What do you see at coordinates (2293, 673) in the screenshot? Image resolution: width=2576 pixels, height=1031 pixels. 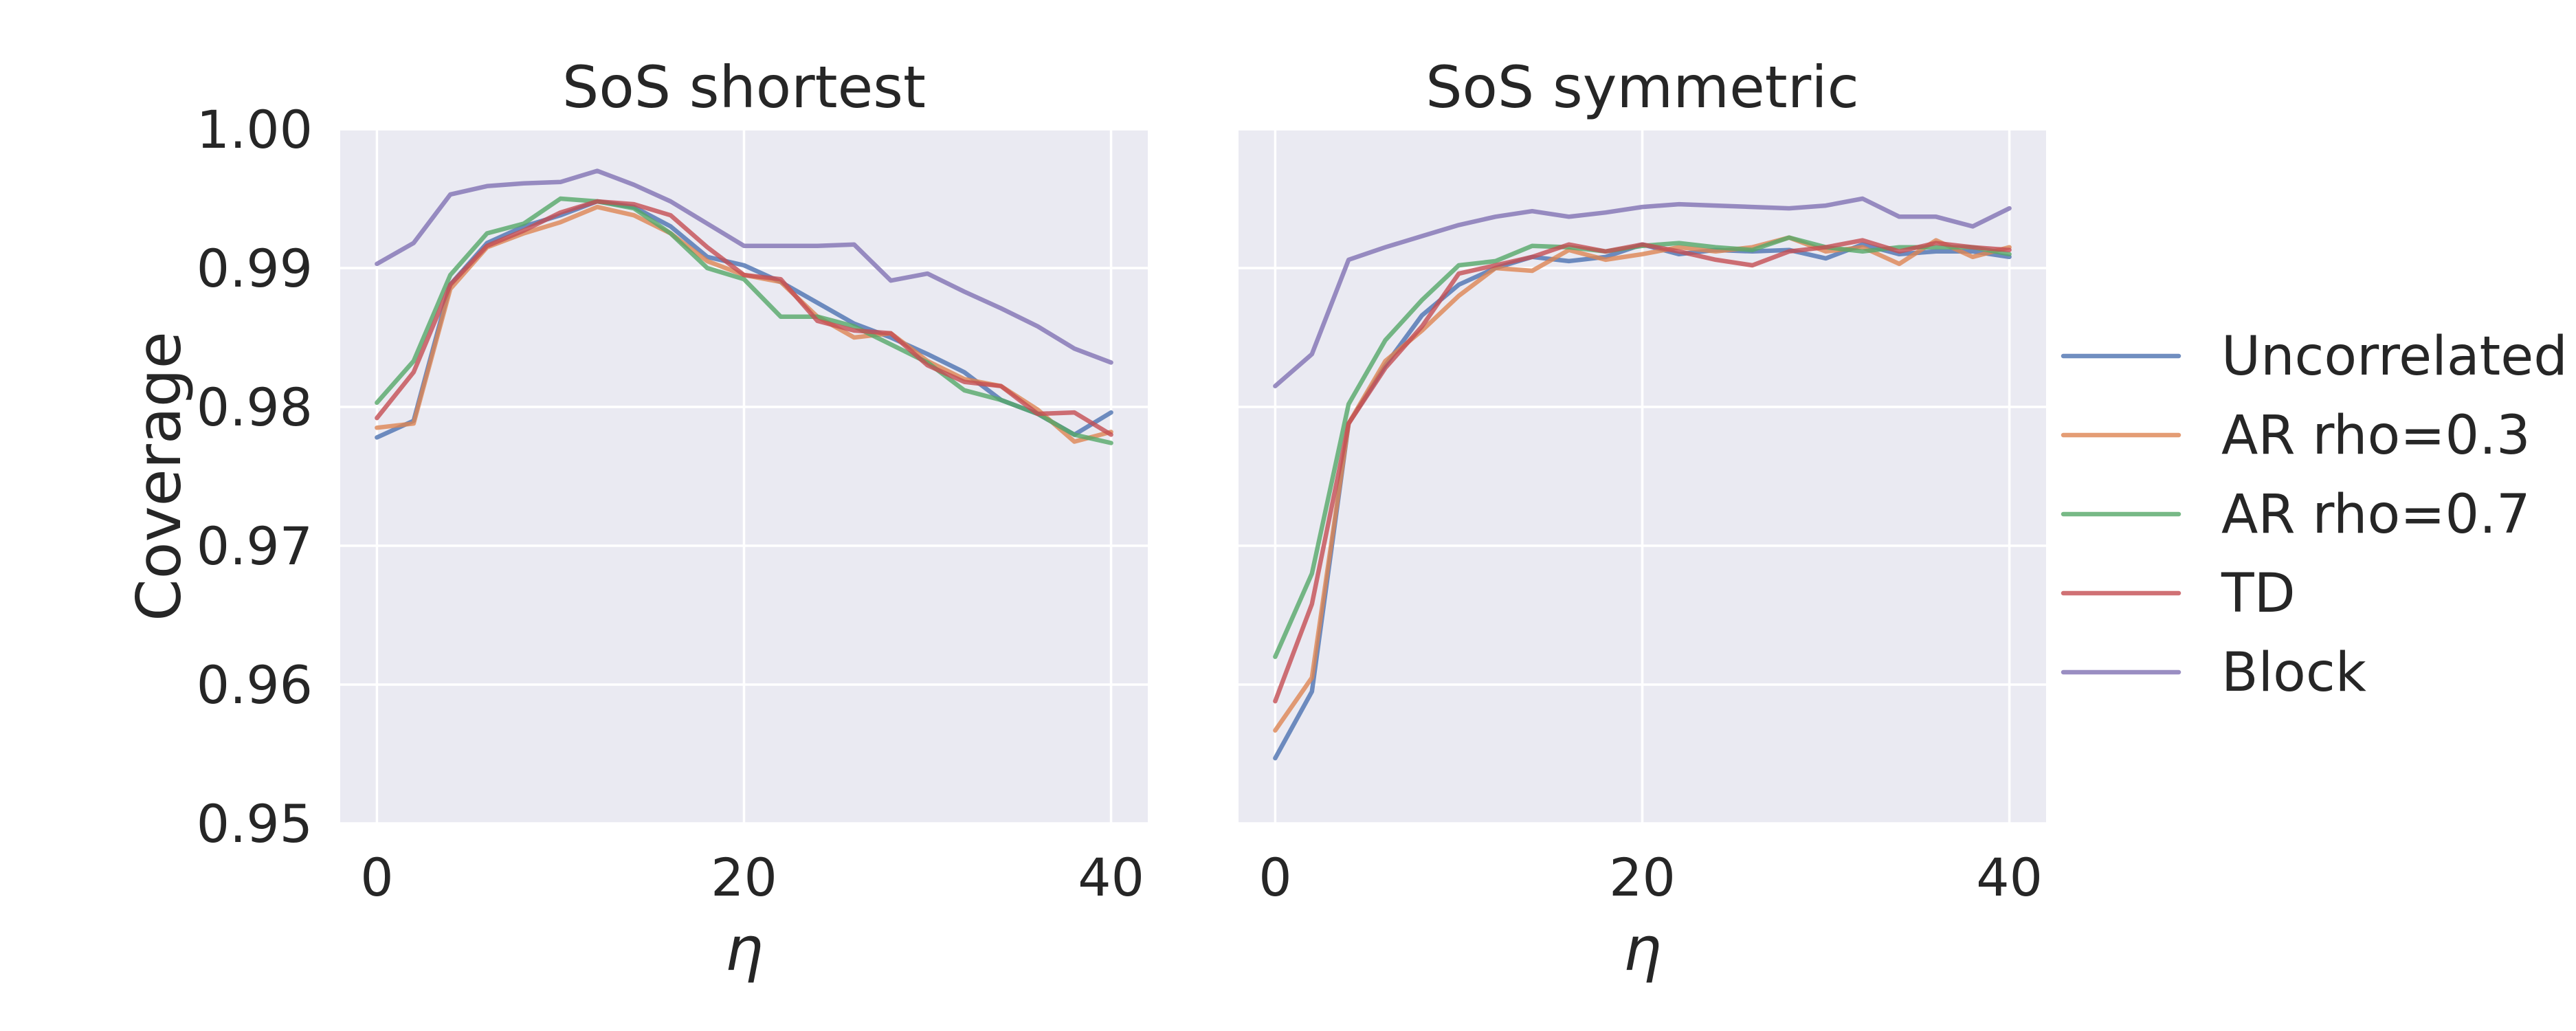 I see `legend-label: Block` at bounding box center [2293, 673].